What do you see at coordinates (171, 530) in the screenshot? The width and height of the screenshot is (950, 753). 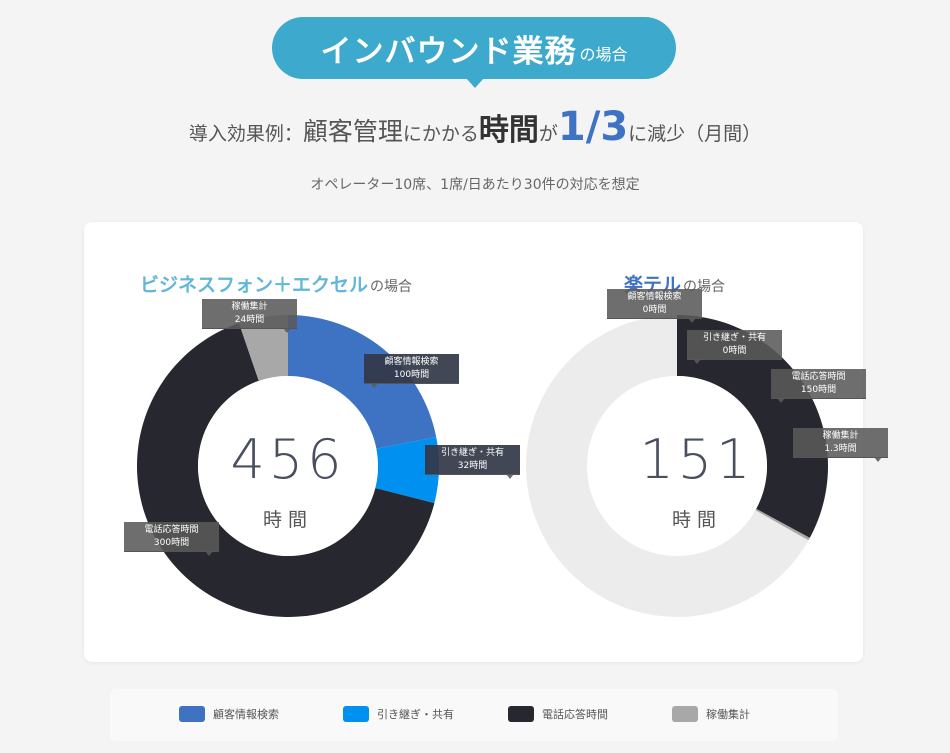 I see `left-label-phone-name: 電話応答時間` at bounding box center [171, 530].